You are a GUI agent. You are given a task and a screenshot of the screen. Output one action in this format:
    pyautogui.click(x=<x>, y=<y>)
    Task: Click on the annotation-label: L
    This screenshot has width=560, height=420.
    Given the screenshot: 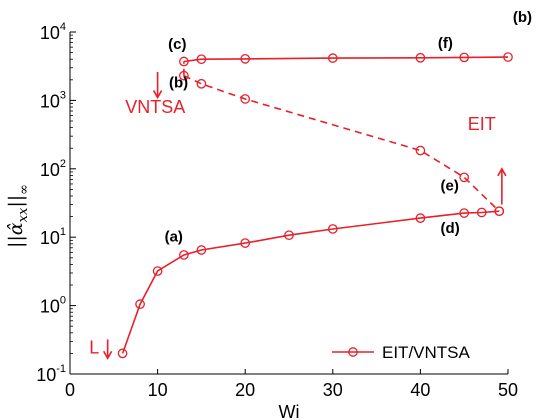 What is the action you would take?
    pyautogui.click(x=94, y=347)
    